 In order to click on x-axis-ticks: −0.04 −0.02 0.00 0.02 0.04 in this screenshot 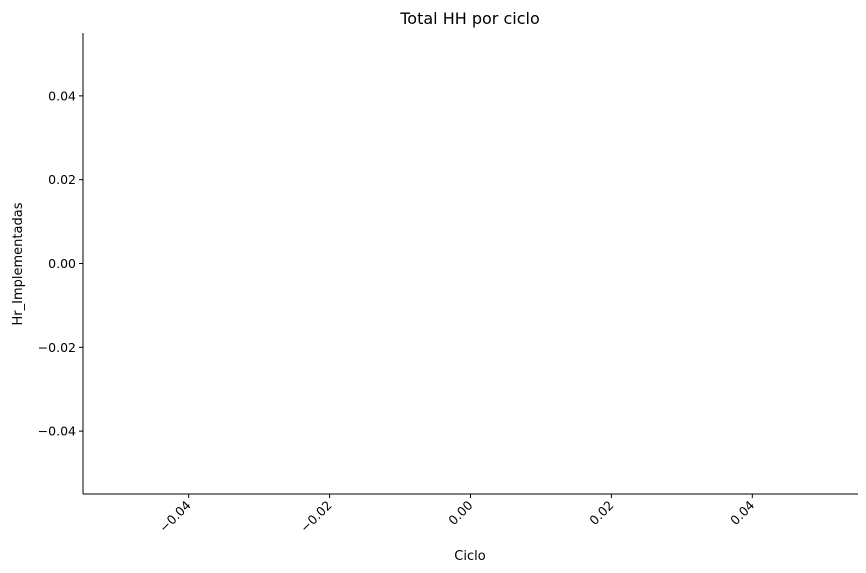, I will do `click(456, 514)`.